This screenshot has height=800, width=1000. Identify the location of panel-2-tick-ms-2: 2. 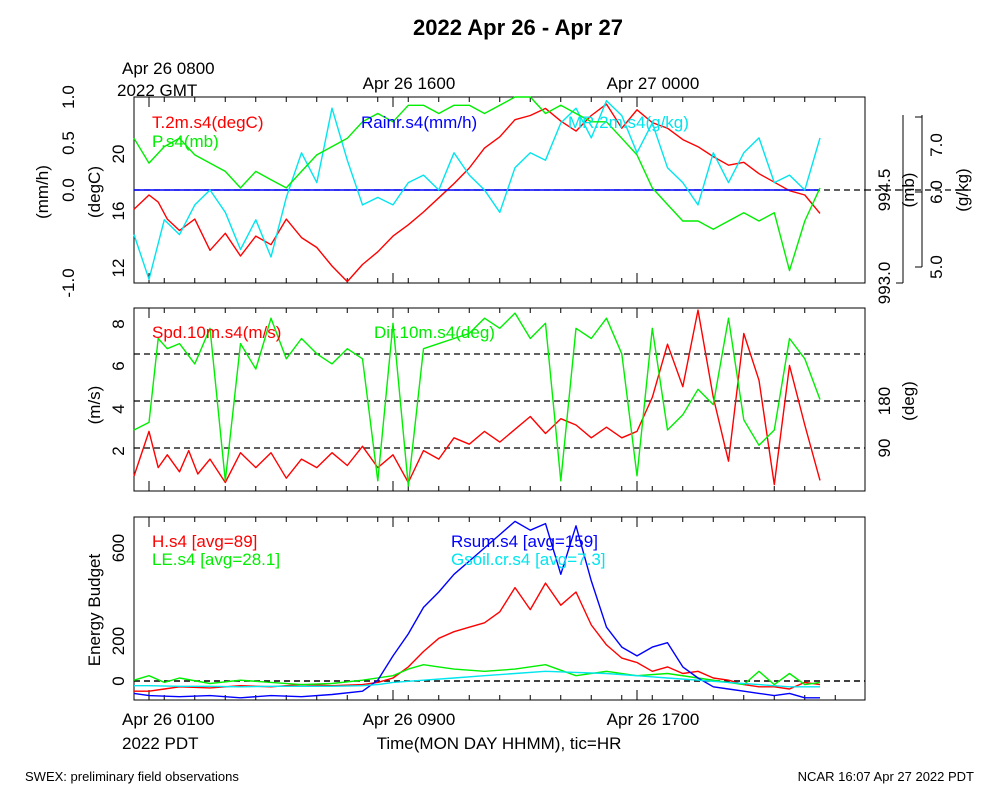
(118, 450).